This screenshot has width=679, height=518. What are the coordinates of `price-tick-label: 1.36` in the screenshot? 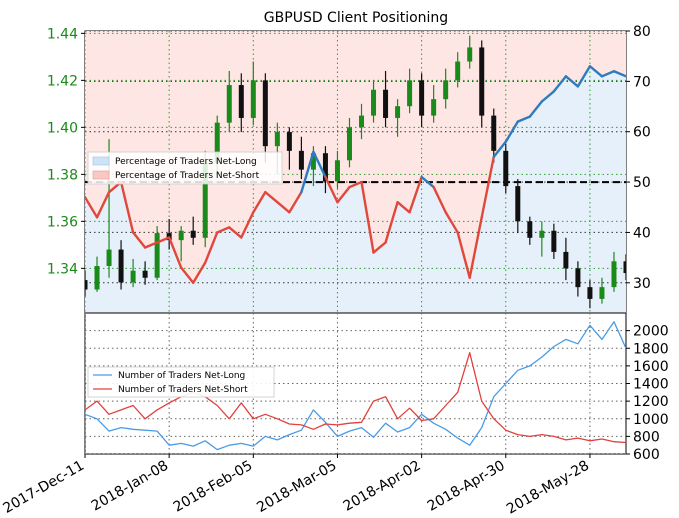 It's located at (62, 222).